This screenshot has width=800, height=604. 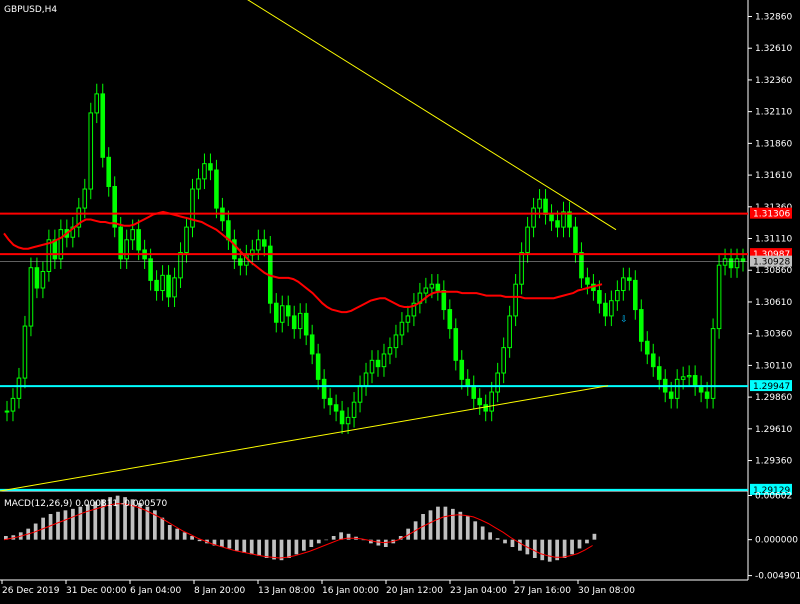 I want to click on sell-arrow-icon: ⇩, so click(x=624, y=320).